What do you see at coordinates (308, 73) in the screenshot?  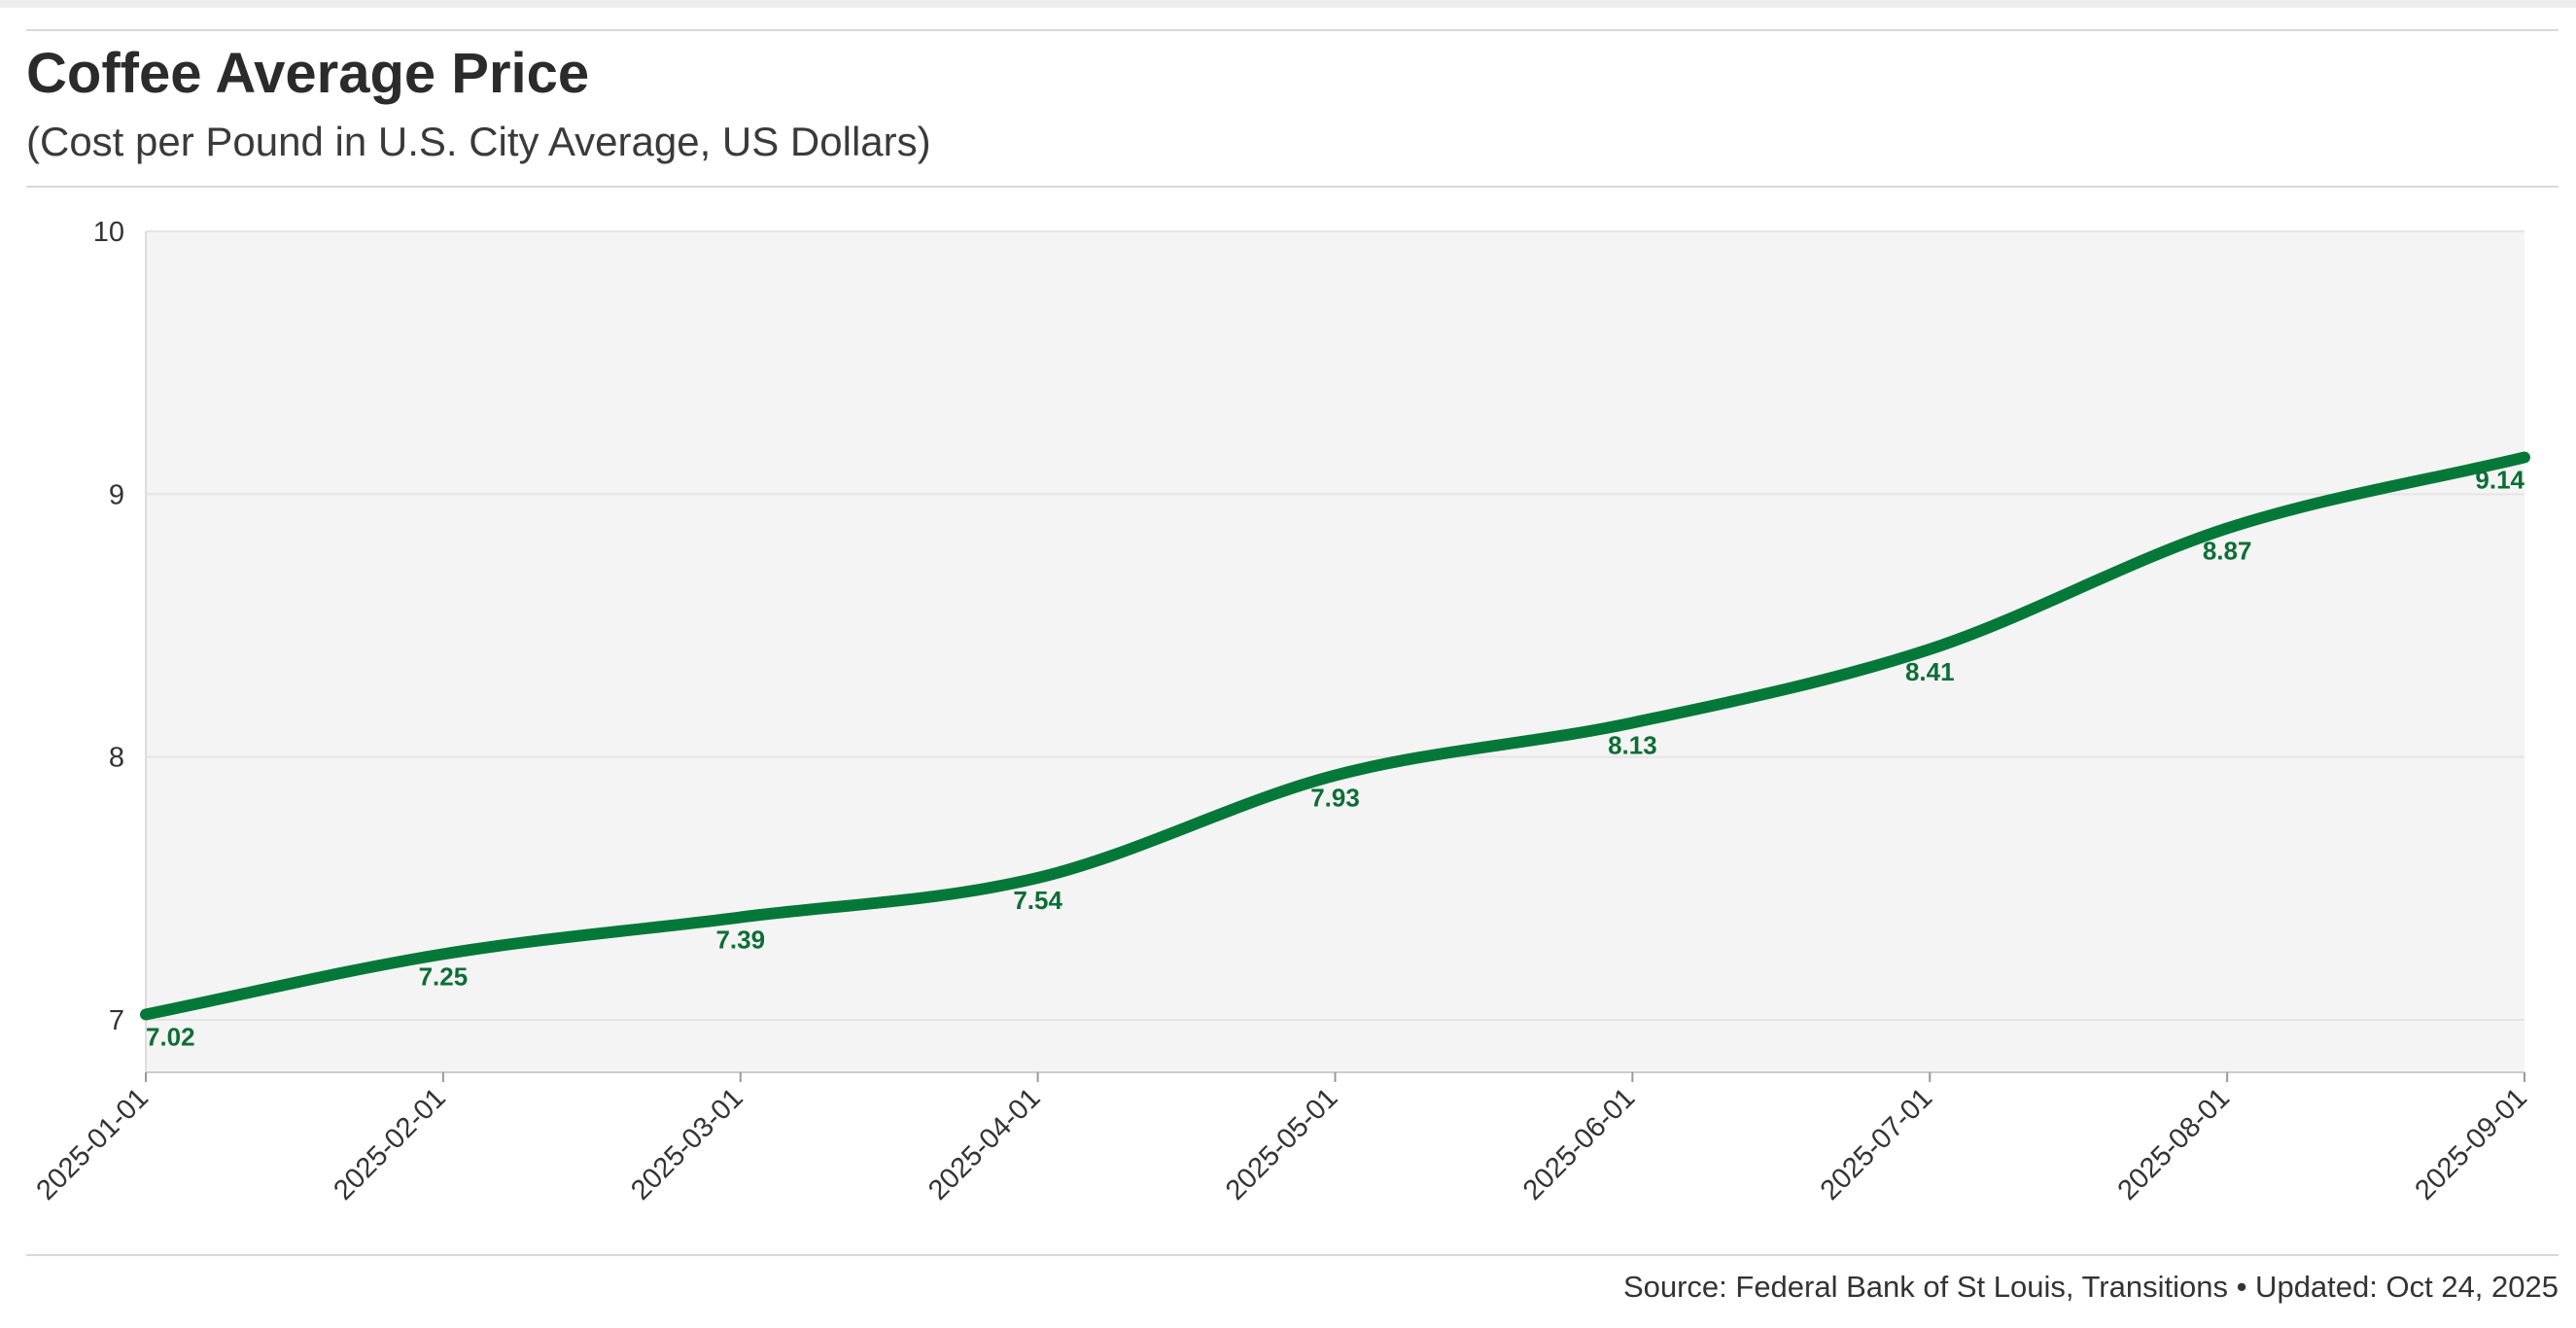 I see `page-title: Coffee Average Price` at bounding box center [308, 73].